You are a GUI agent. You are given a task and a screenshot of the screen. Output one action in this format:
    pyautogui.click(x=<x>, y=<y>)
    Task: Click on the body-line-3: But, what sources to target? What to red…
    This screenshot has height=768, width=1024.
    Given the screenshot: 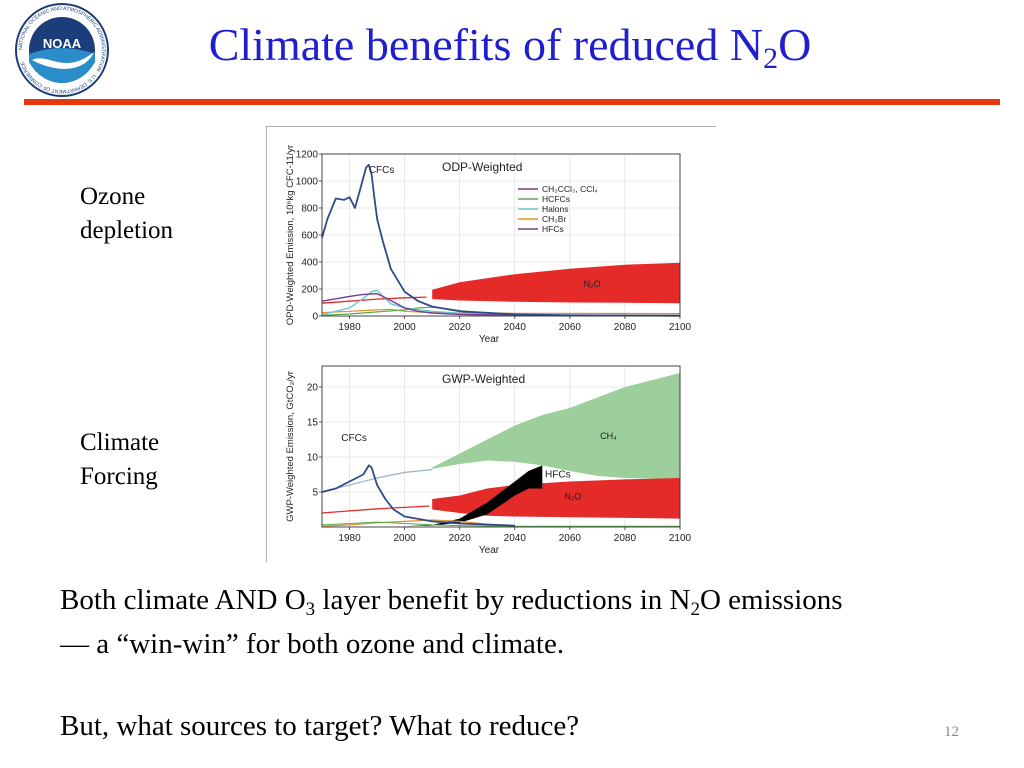 What is the action you would take?
    pyautogui.click(x=320, y=726)
    